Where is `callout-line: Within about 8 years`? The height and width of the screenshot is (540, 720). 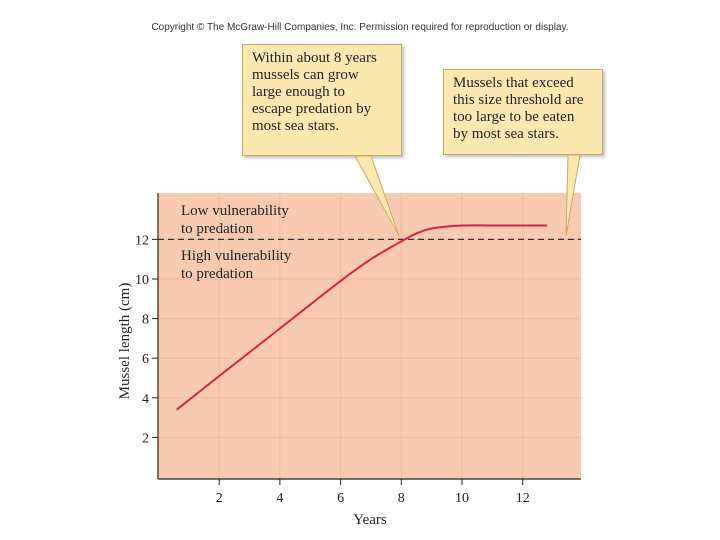
callout-line: Within about 8 years is located at coordinates (314, 58).